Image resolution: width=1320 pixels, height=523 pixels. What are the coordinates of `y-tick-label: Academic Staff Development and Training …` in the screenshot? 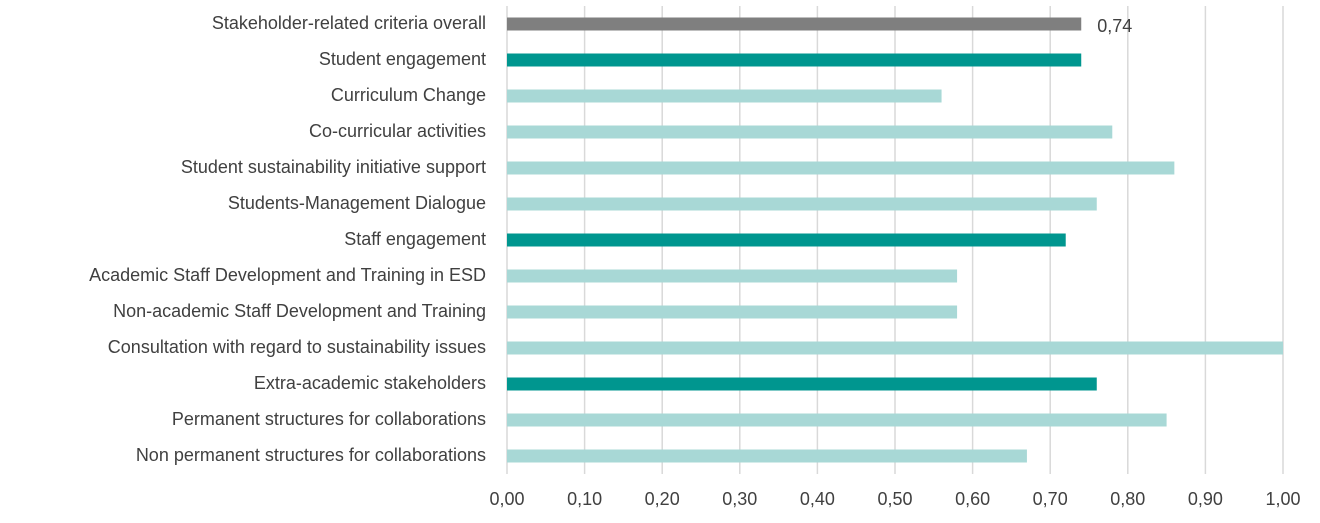 It's located at (287, 275).